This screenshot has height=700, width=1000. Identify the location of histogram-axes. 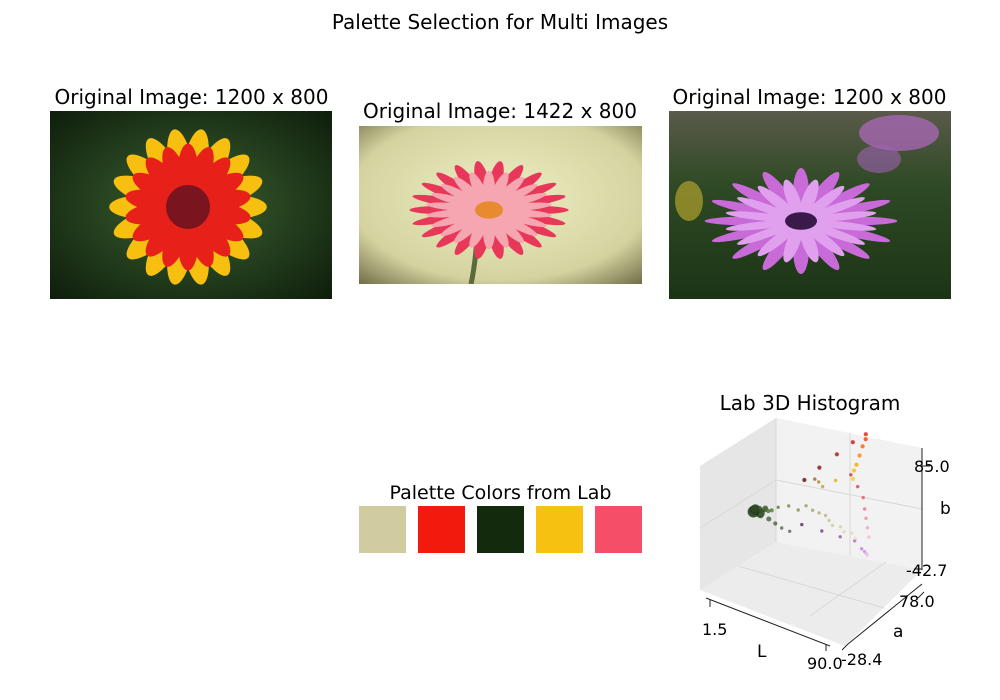
(817, 549).